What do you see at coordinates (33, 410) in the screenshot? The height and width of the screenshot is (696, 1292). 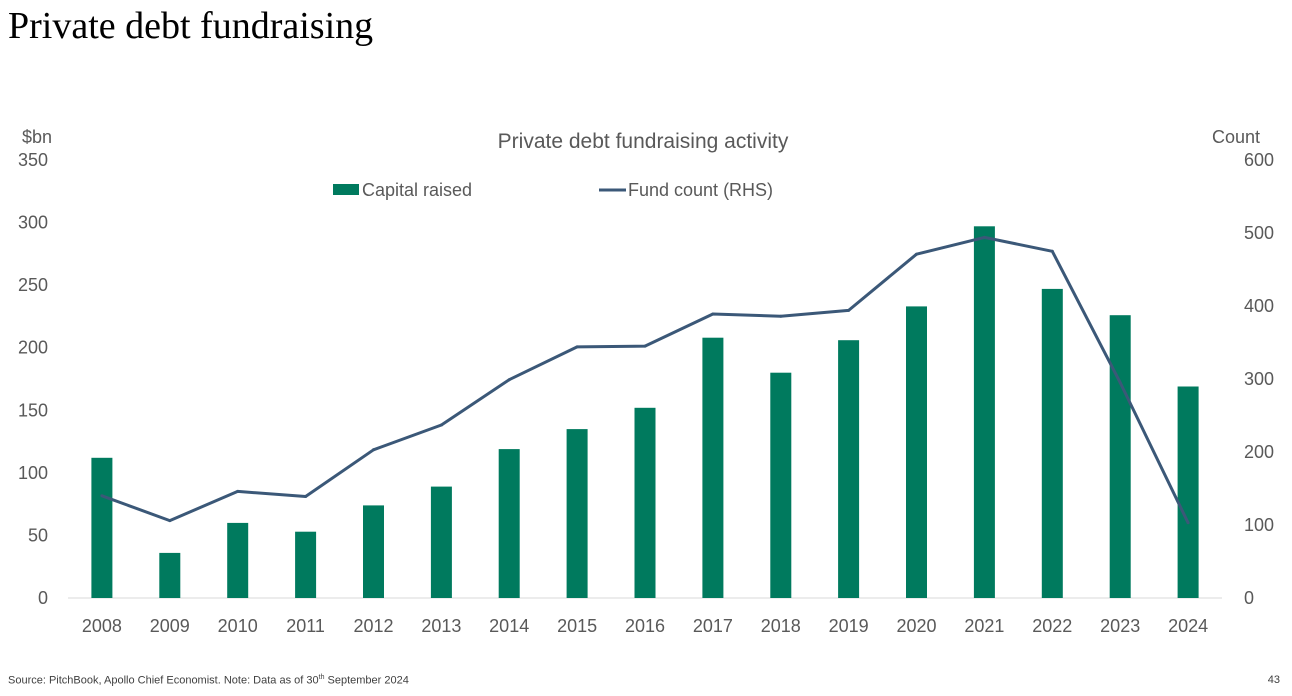 I see `left-axis-tick-label: 150` at bounding box center [33, 410].